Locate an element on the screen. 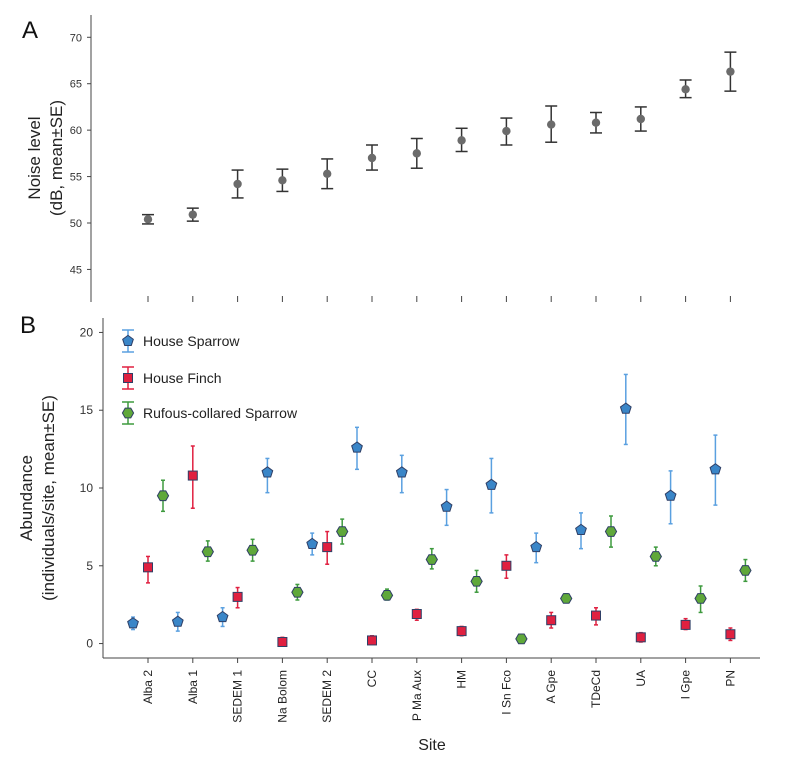  legend-label-1: House Finch is located at coordinates (182, 378).